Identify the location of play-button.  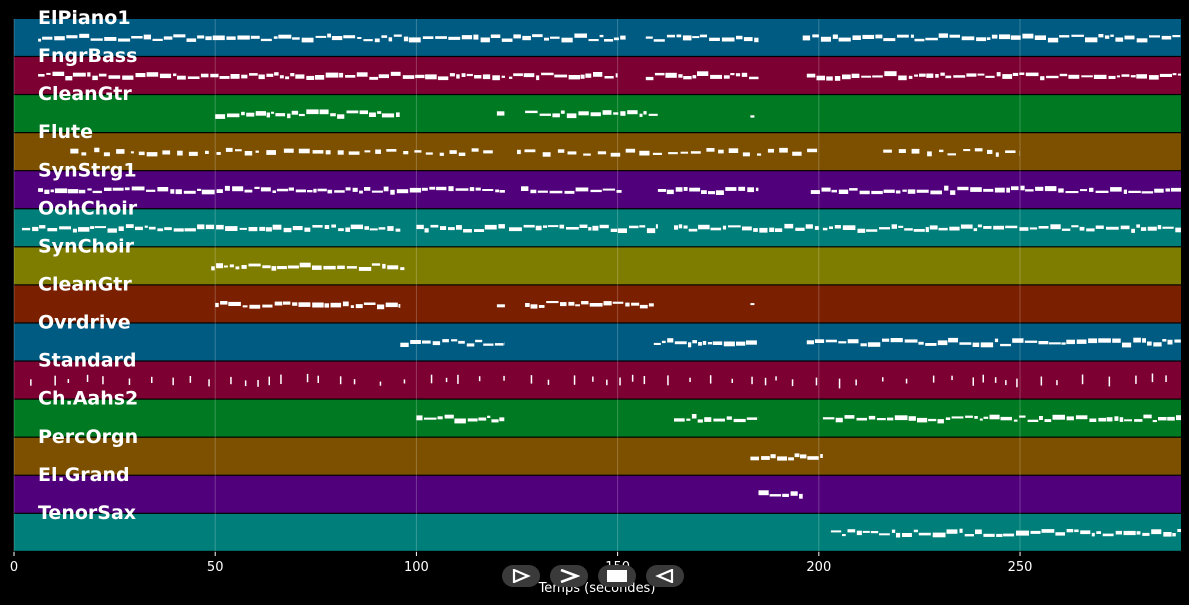
(521, 576).